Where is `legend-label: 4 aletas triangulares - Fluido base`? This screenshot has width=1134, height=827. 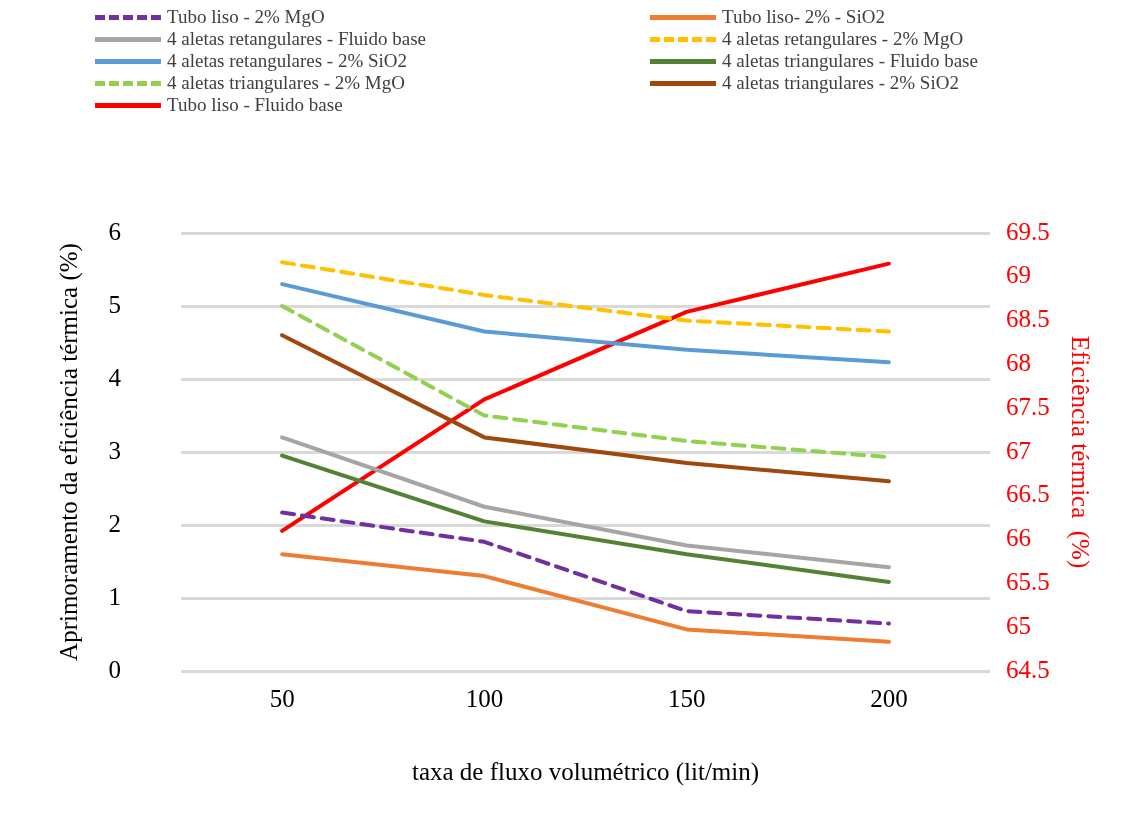
legend-label: 4 aletas triangulares - Fluido base is located at coordinates (850, 61).